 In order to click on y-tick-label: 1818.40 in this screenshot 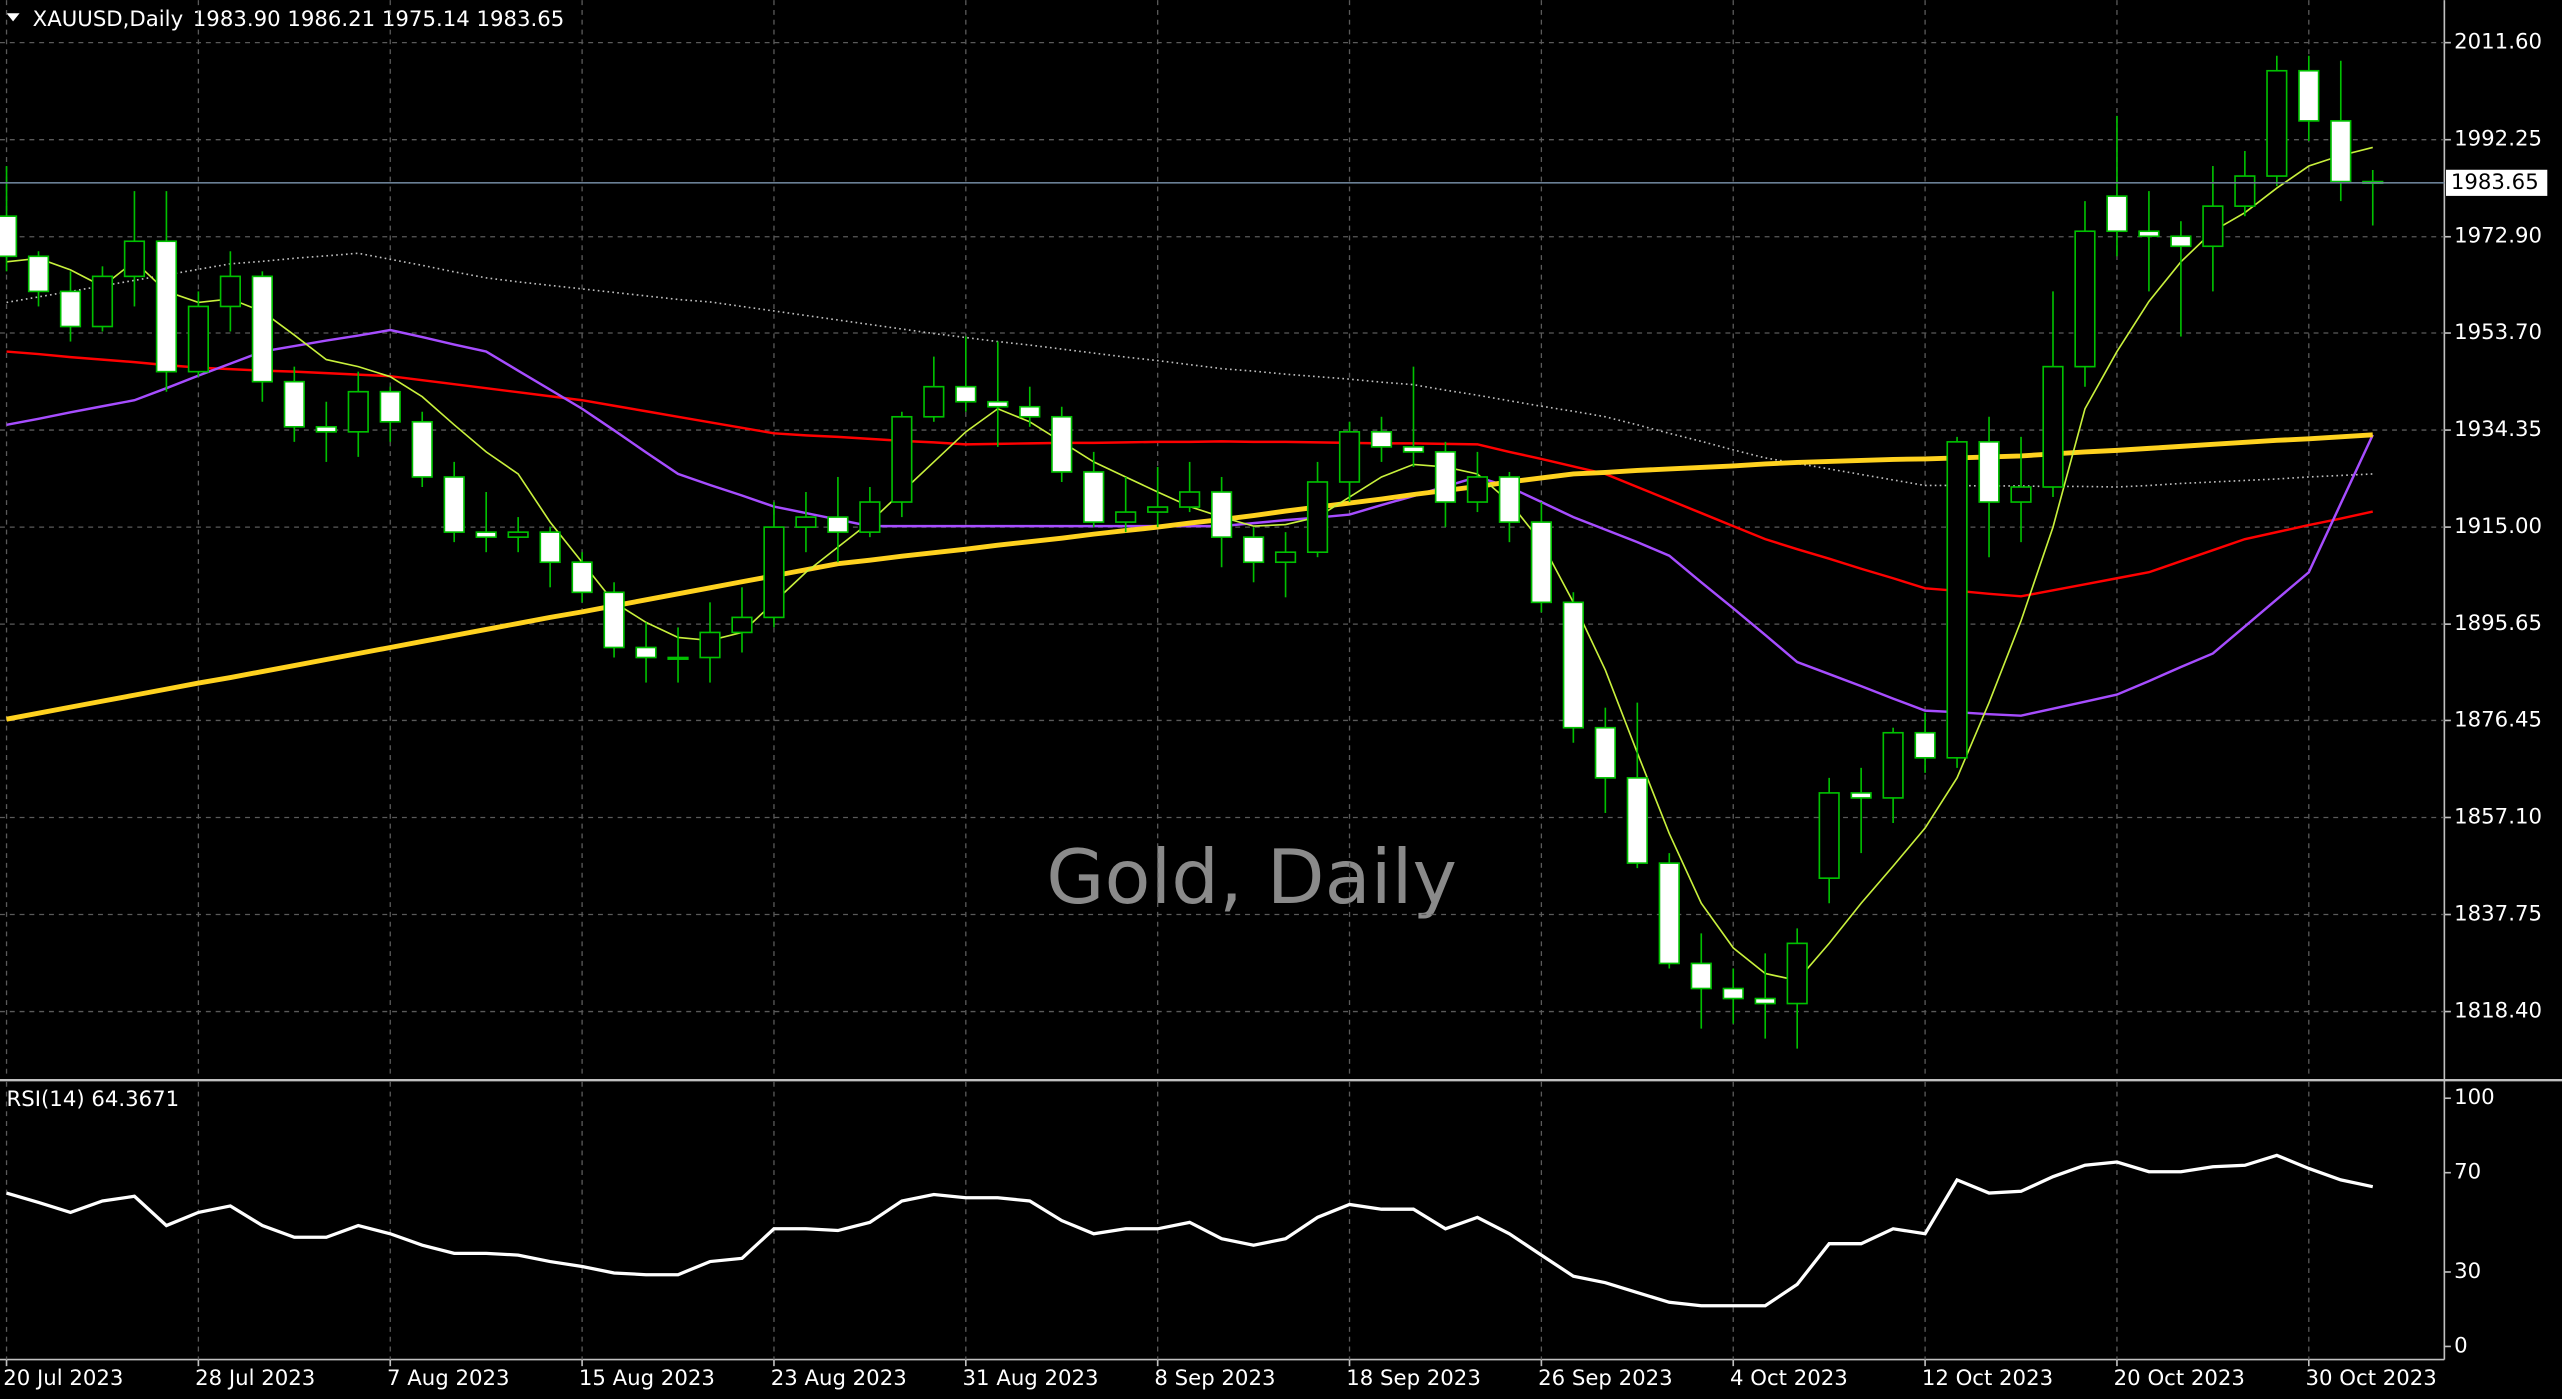, I will do `click(2498, 1011)`.